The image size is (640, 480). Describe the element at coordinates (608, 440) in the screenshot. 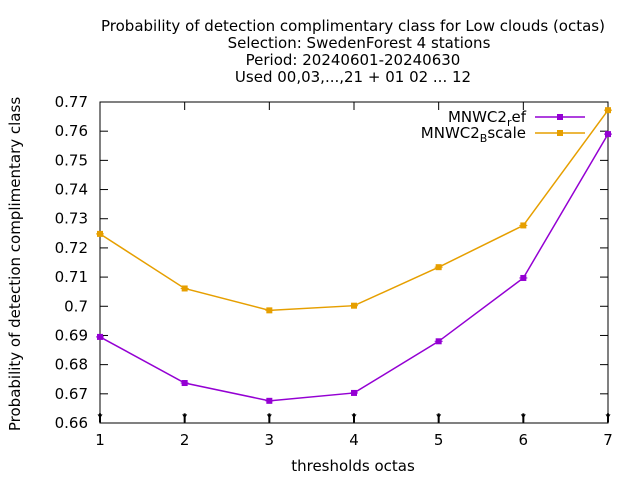

I see `x-tick-label: 7` at that location.